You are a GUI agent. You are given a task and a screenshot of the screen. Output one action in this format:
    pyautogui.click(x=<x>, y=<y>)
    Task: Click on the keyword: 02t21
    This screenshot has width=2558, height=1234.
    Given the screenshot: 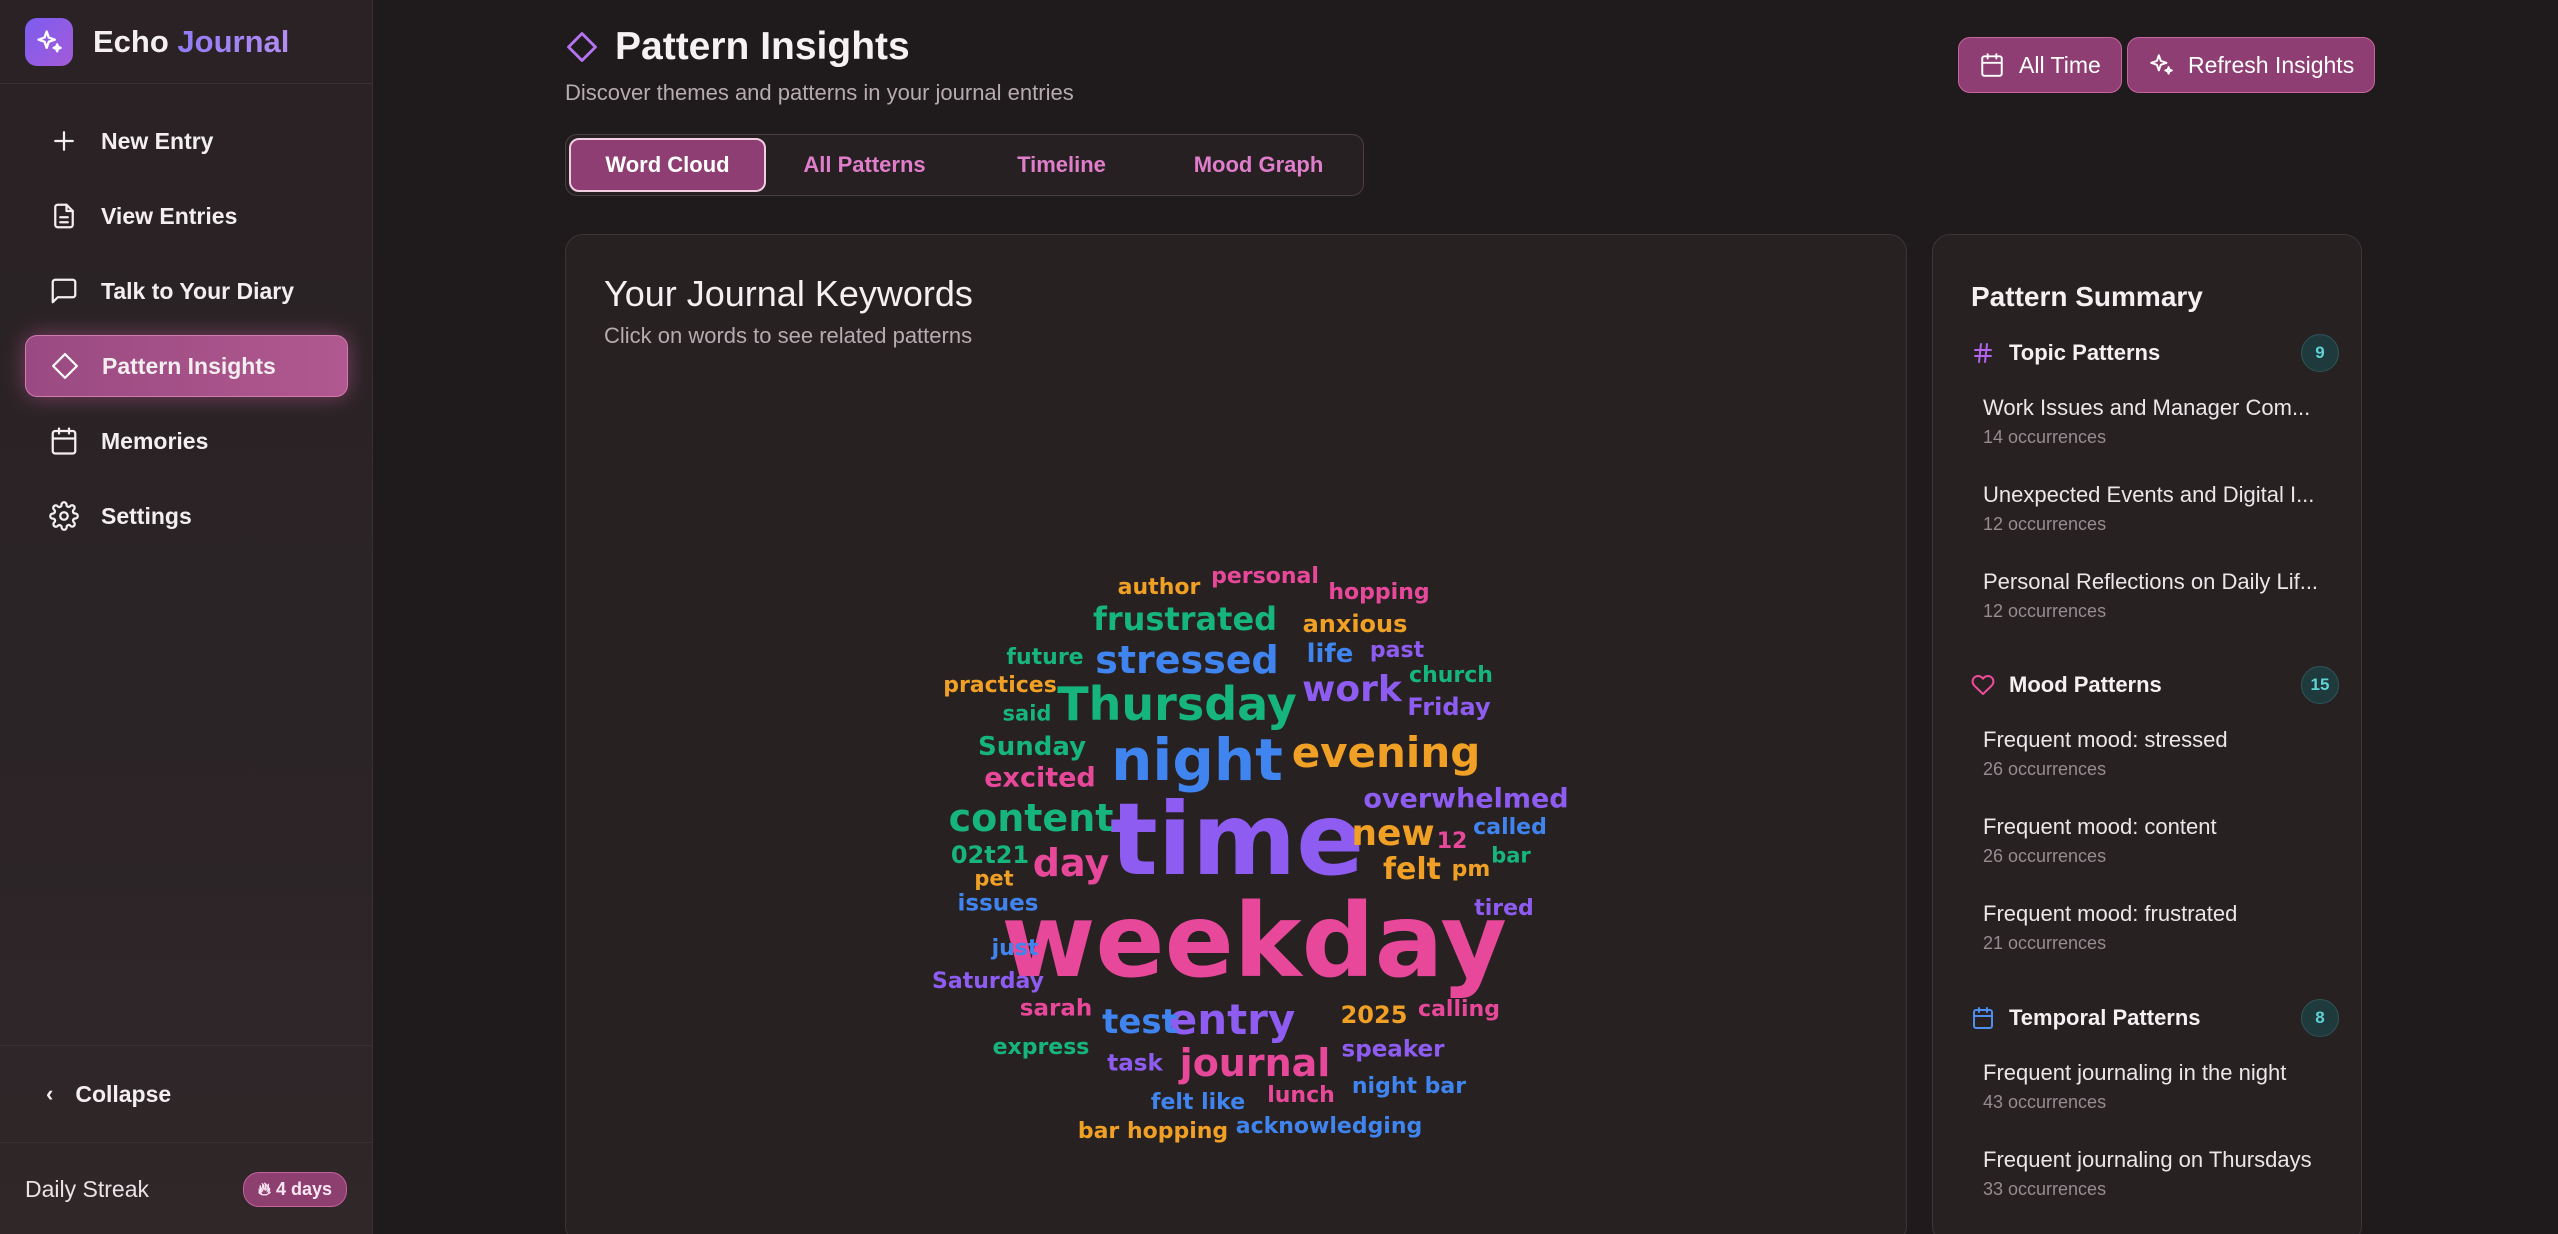 What is the action you would take?
    pyautogui.click(x=990, y=855)
    